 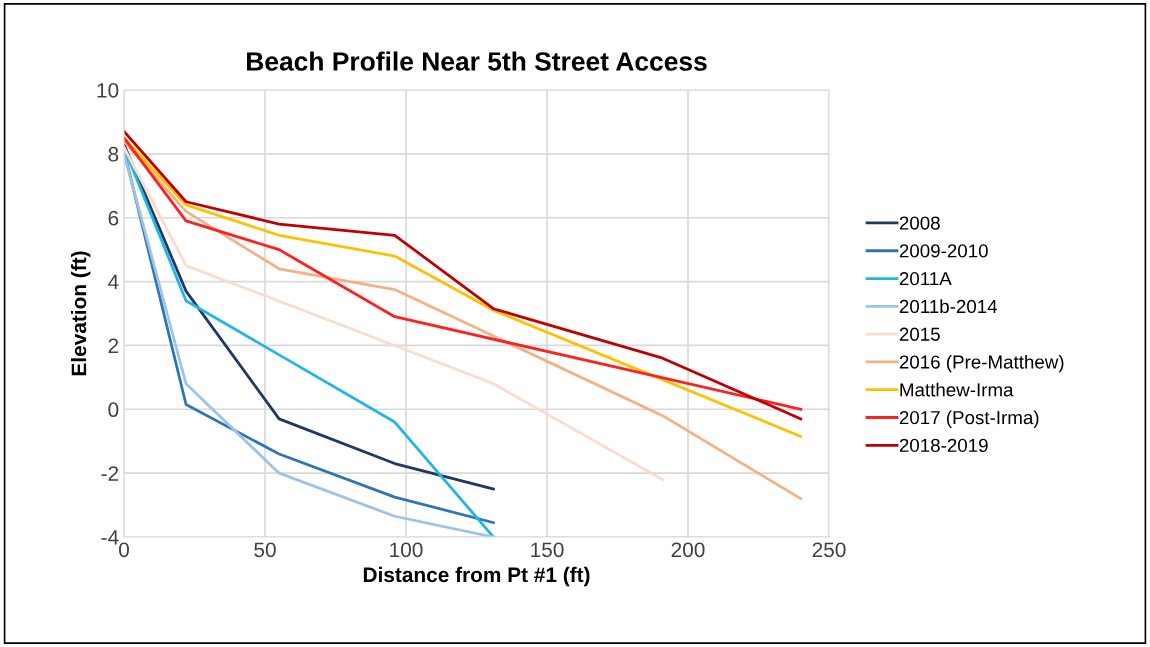 What do you see at coordinates (108, 90) in the screenshot?
I see `y-tick-label: 10` at bounding box center [108, 90].